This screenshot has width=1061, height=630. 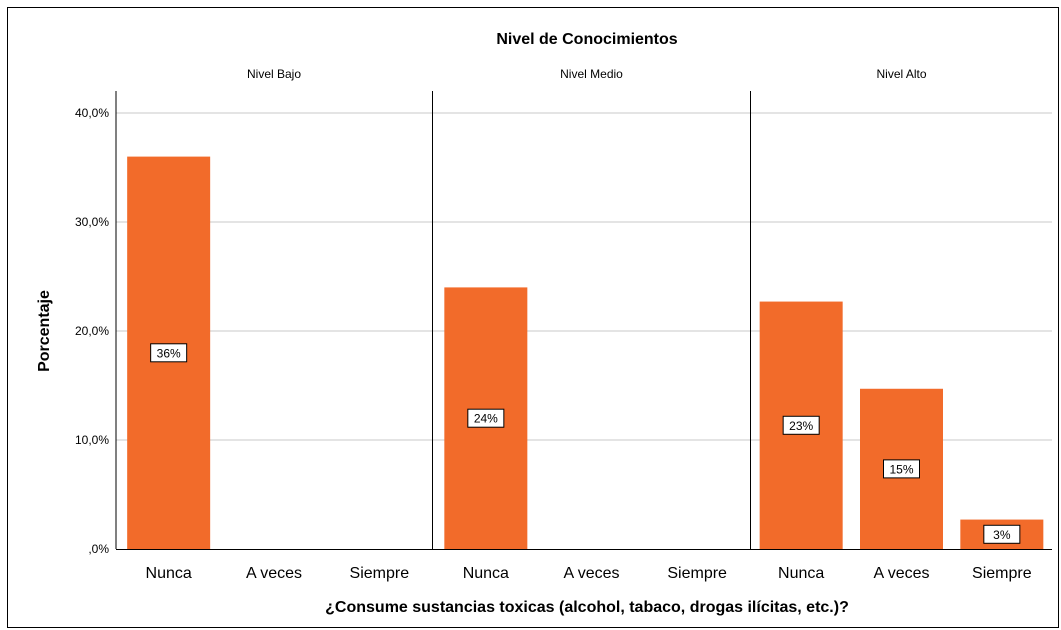 I want to click on data-label: 15%, so click(x=901, y=469).